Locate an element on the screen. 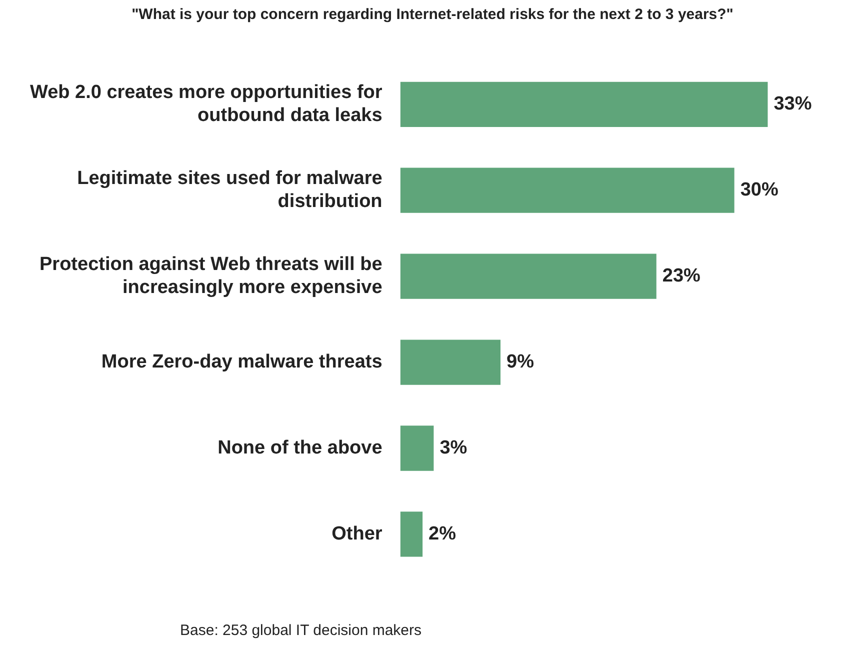  data-label: 30% is located at coordinates (759, 190).